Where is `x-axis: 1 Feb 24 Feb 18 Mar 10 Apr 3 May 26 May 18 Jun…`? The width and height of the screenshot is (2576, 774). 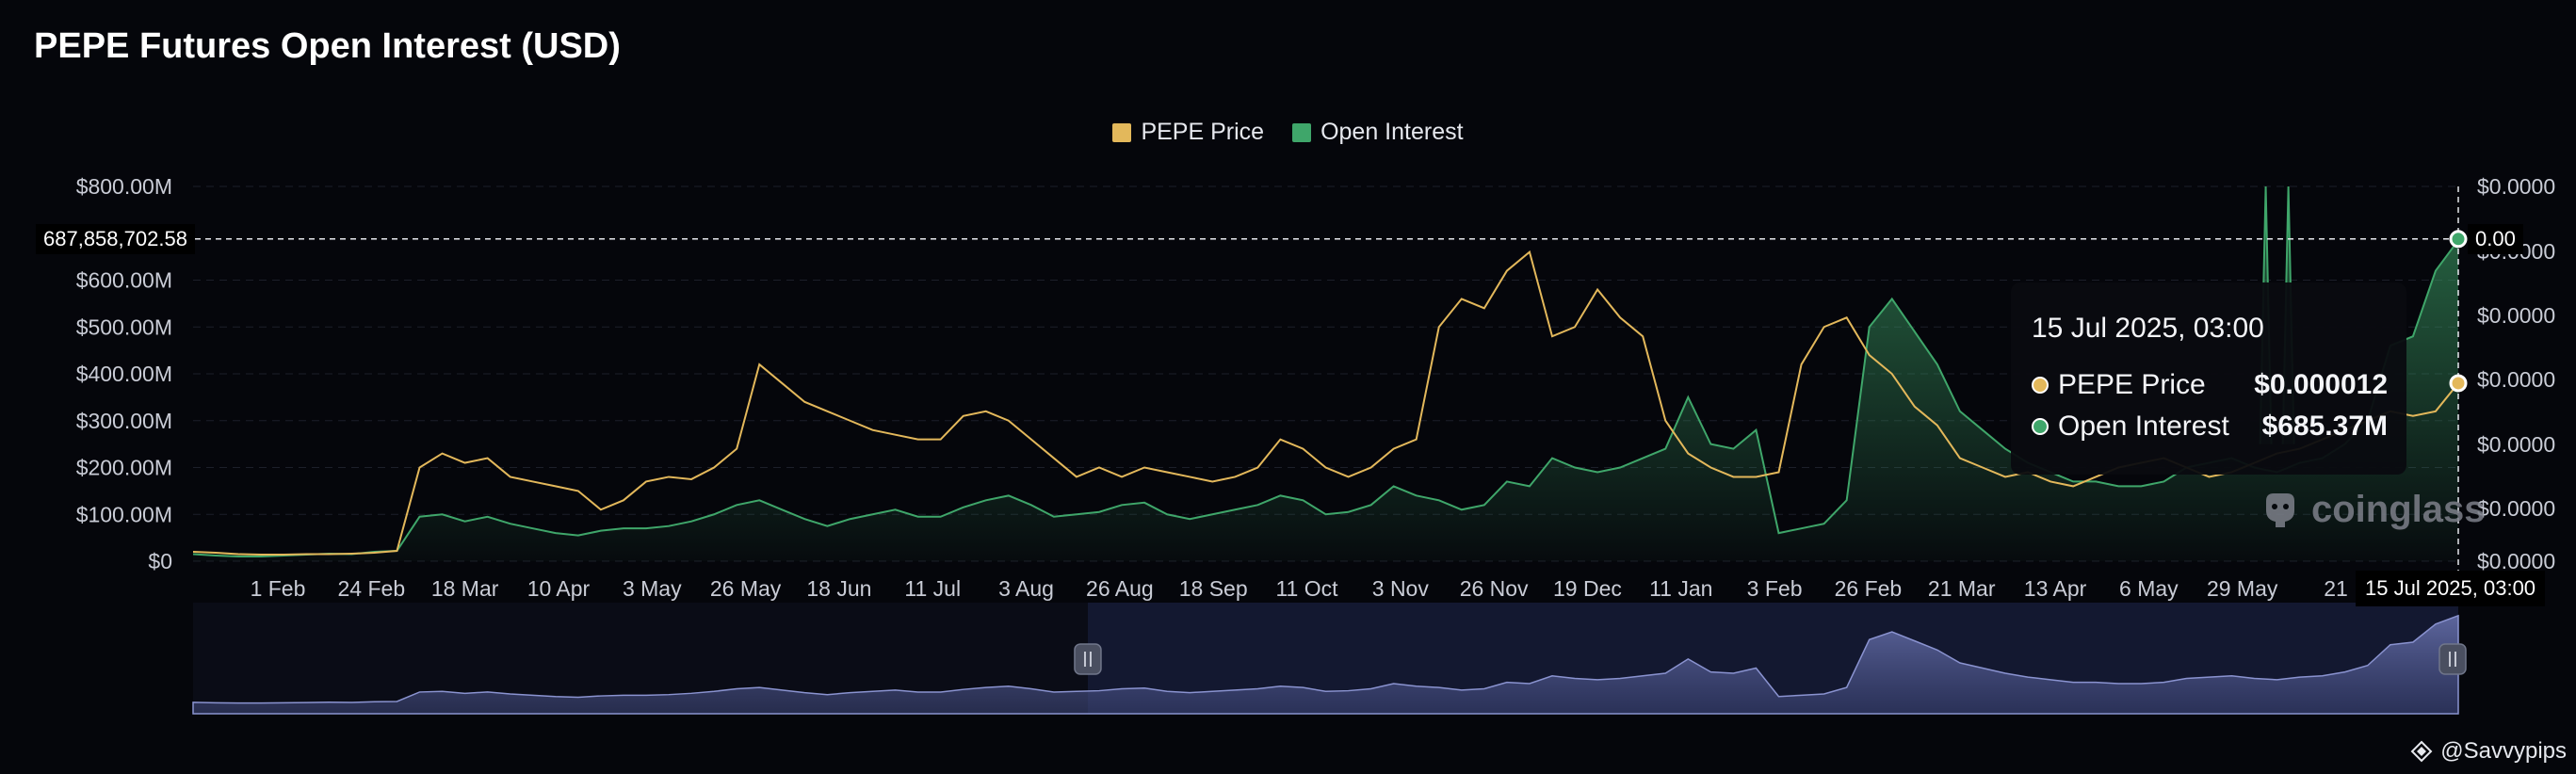
x-axis: 1 Feb 24 Feb 18 Mar 10 Apr 3 May 26 May 18 Jun… is located at coordinates (1299, 589).